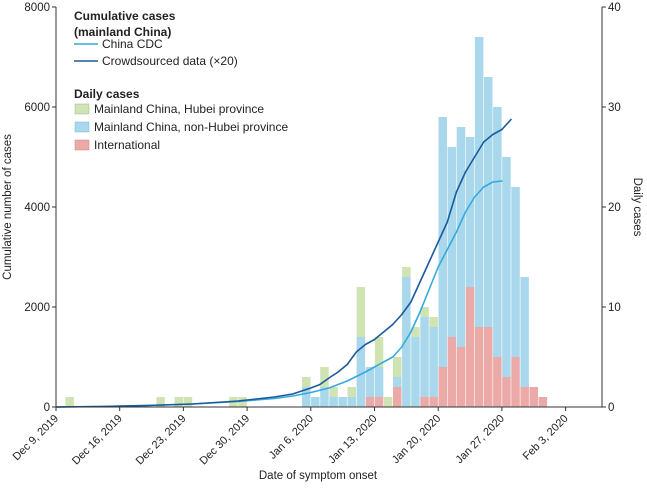  What do you see at coordinates (480, 439) in the screenshot?
I see `x-tick-label-49: Jan 27, 2020` at bounding box center [480, 439].